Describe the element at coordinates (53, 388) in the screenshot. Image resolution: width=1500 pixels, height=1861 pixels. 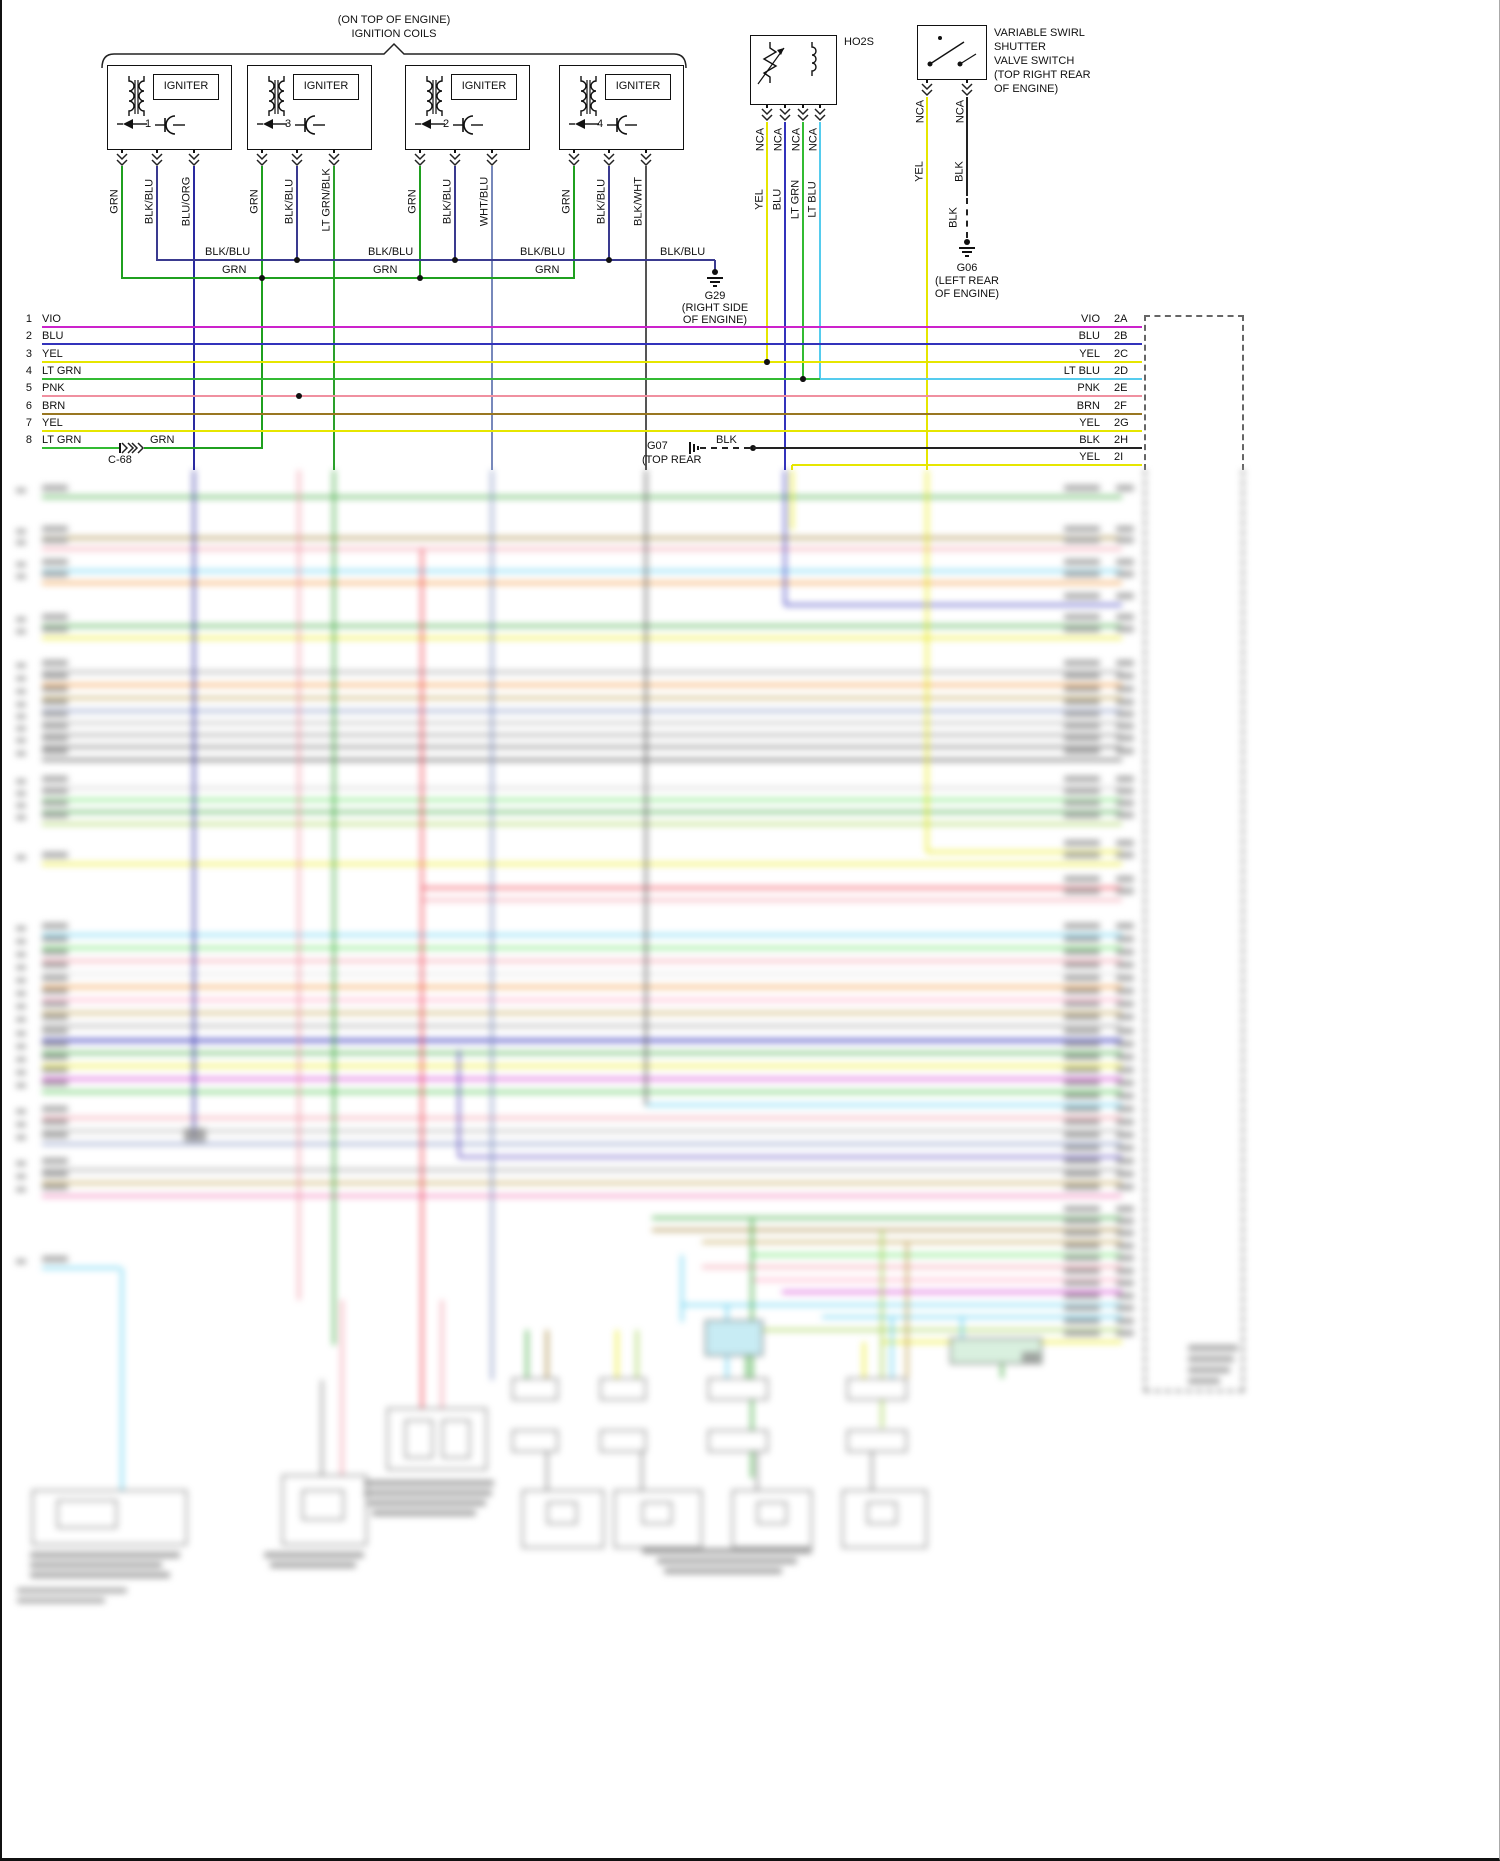
I see `row-left-label: PNK` at that location.